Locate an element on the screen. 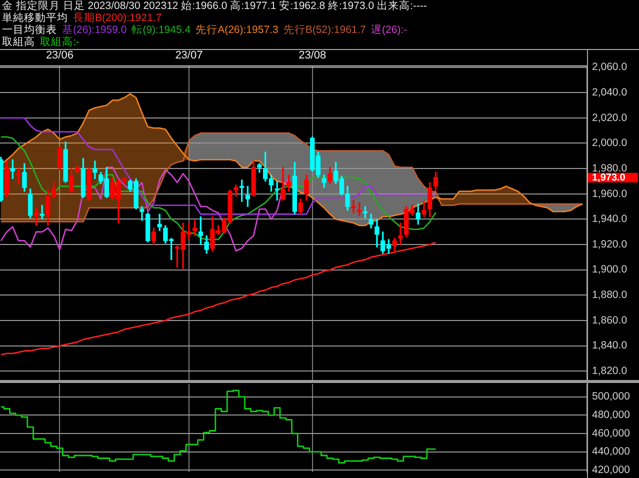  text: 1,973.0 is located at coordinates (609, 178).